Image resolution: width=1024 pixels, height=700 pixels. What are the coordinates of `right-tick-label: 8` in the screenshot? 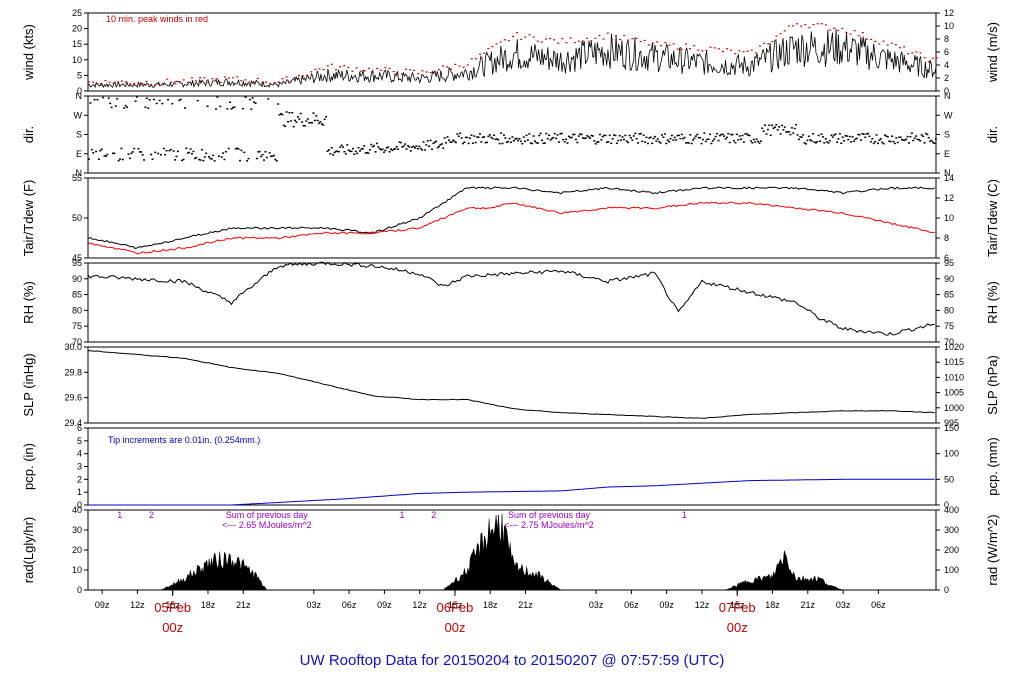 It's located at (946, 238).